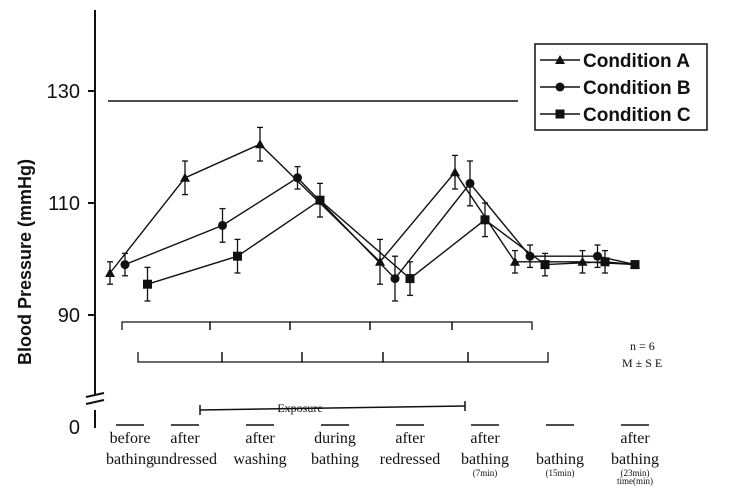 The image size is (752, 493). Describe the element at coordinates (637, 88) in the screenshot. I see `legend-label: Condition B` at that location.